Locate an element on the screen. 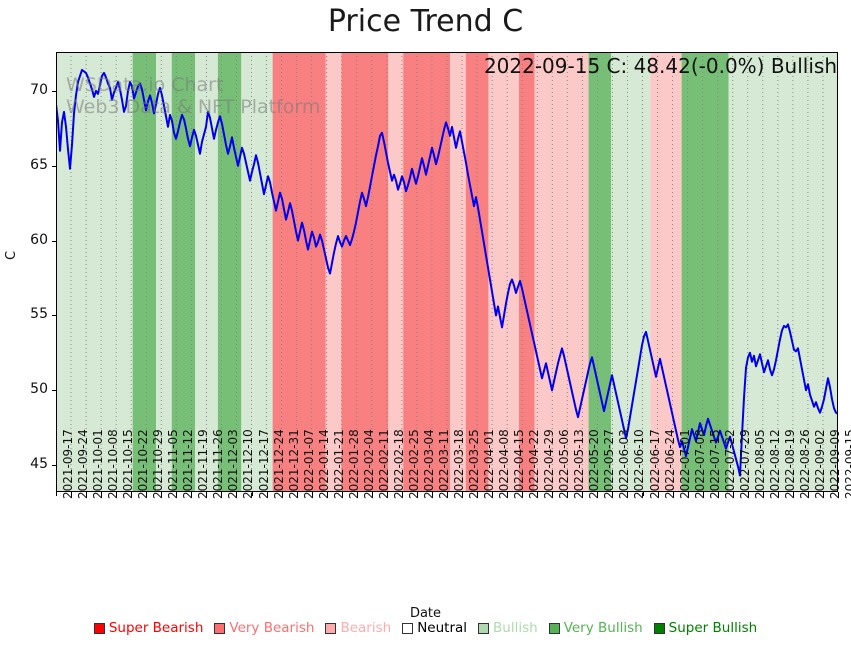  x-axis-tick-label: 2022-03-11 is located at coordinates (443, 464).